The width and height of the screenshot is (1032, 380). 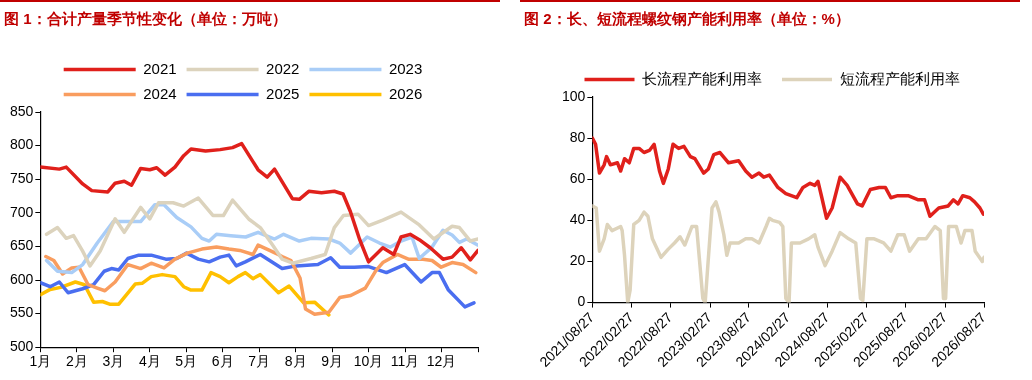 I want to click on legend-label: 2021, so click(x=160, y=68).